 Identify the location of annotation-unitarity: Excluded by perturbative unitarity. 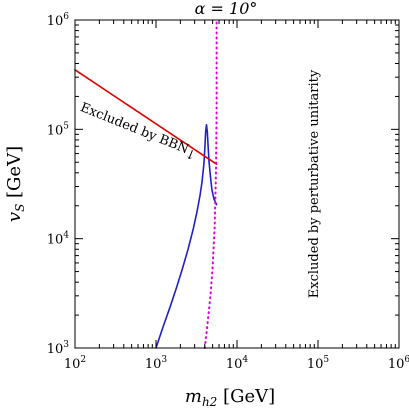
(314, 183).